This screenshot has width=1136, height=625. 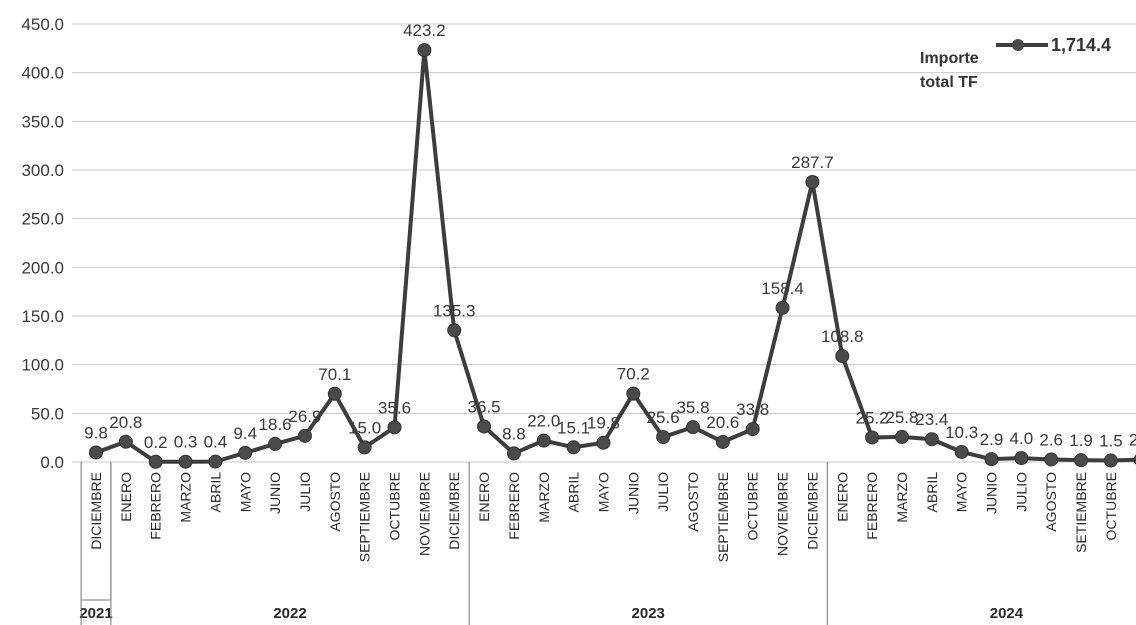 What do you see at coordinates (543, 421) in the screenshot?
I see `data-label: 22.0` at bounding box center [543, 421].